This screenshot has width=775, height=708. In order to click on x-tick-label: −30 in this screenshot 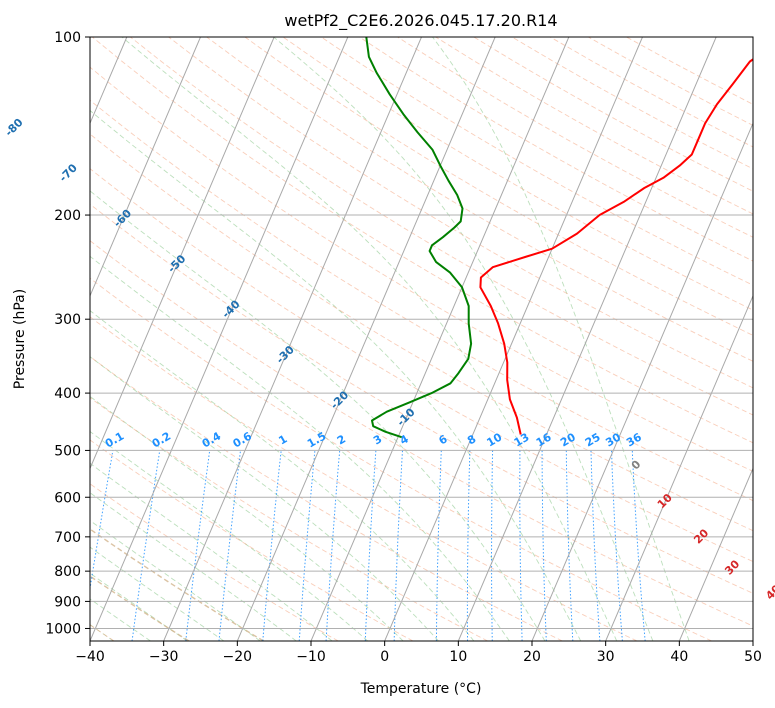, I will do `click(164, 657)`.